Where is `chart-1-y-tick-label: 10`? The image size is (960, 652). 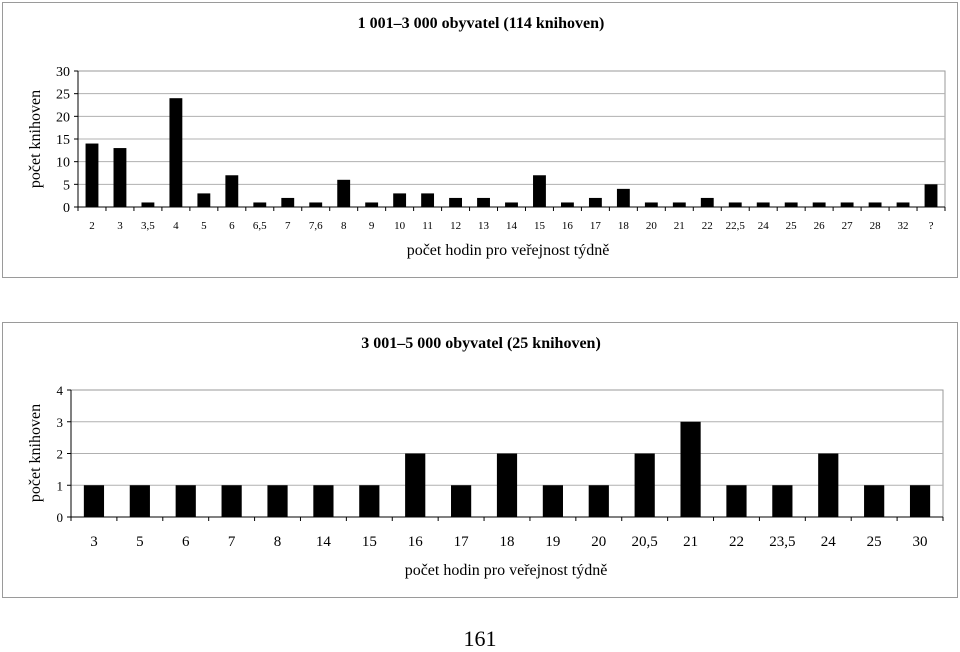 chart-1-y-tick-label: 10 is located at coordinates (63, 163).